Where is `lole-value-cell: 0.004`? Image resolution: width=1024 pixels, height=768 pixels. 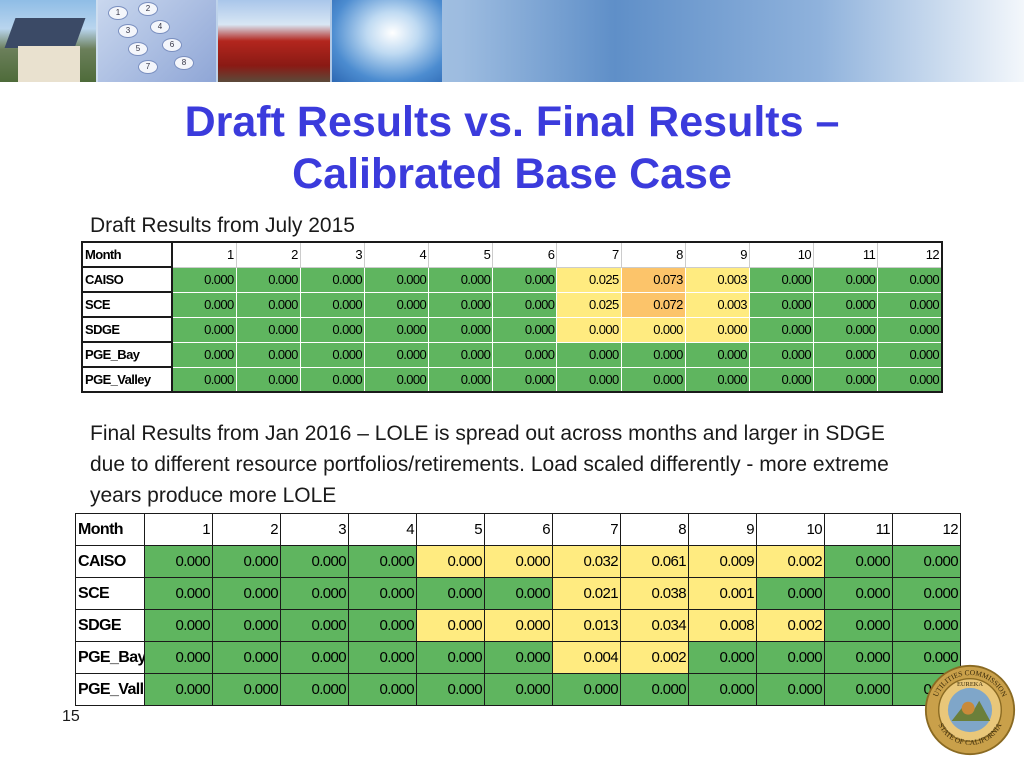 lole-value-cell: 0.004 is located at coordinates (586, 657).